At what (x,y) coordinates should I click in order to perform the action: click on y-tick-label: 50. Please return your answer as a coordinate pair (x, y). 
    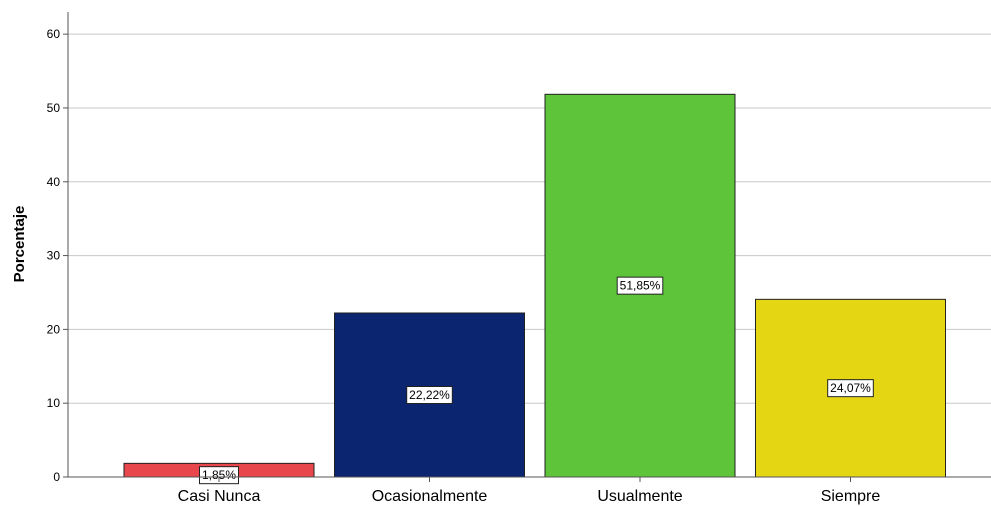
    Looking at the image, I should click on (54, 108).